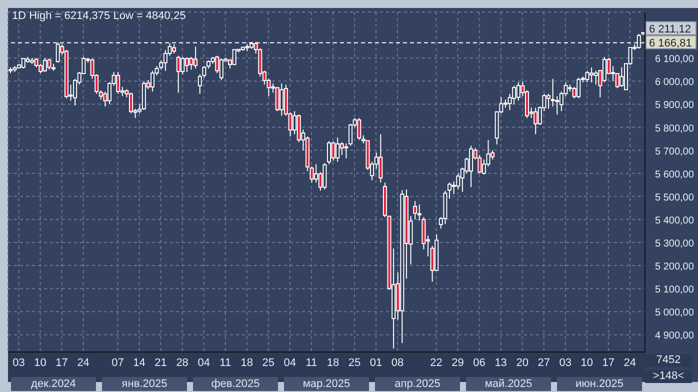 This screenshot has height=392, width=698. What do you see at coordinates (674, 174) in the screenshot?
I see `y-tick-label: 5 600,00` at bounding box center [674, 174].